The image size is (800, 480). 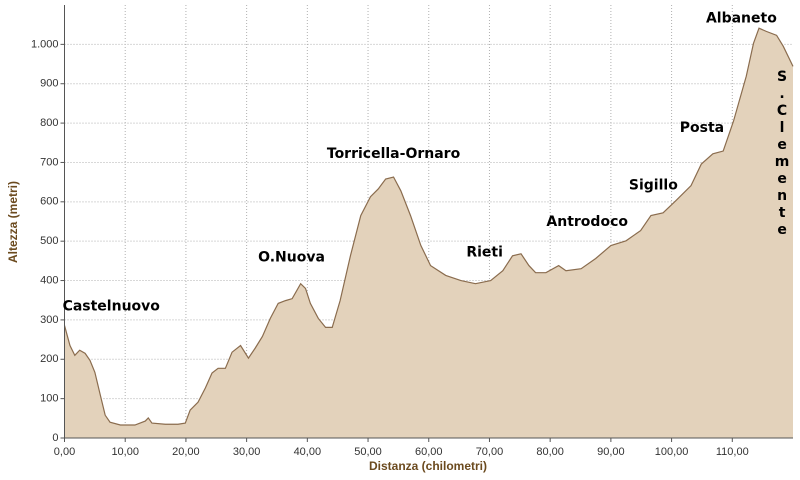 What do you see at coordinates (49, 123) in the screenshot?
I see `y-tick-label: 800` at bounding box center [49, 123].